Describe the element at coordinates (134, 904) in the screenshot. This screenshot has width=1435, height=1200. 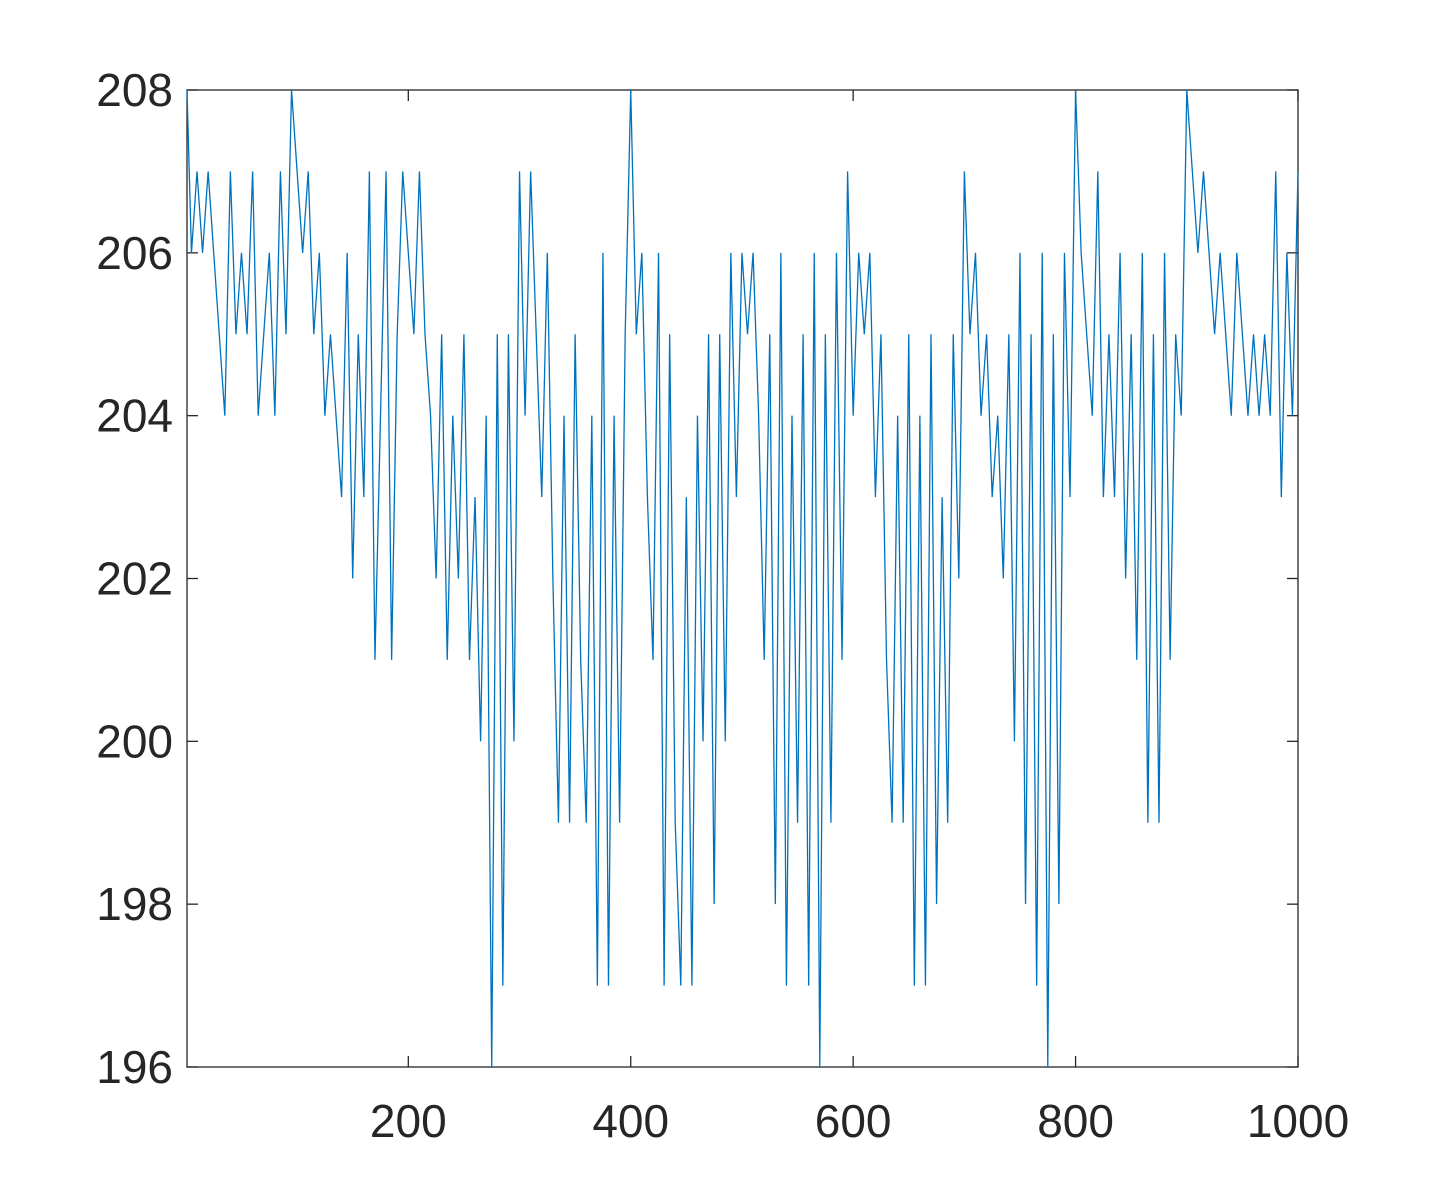
I see `y-tick-label: 198` at that location.